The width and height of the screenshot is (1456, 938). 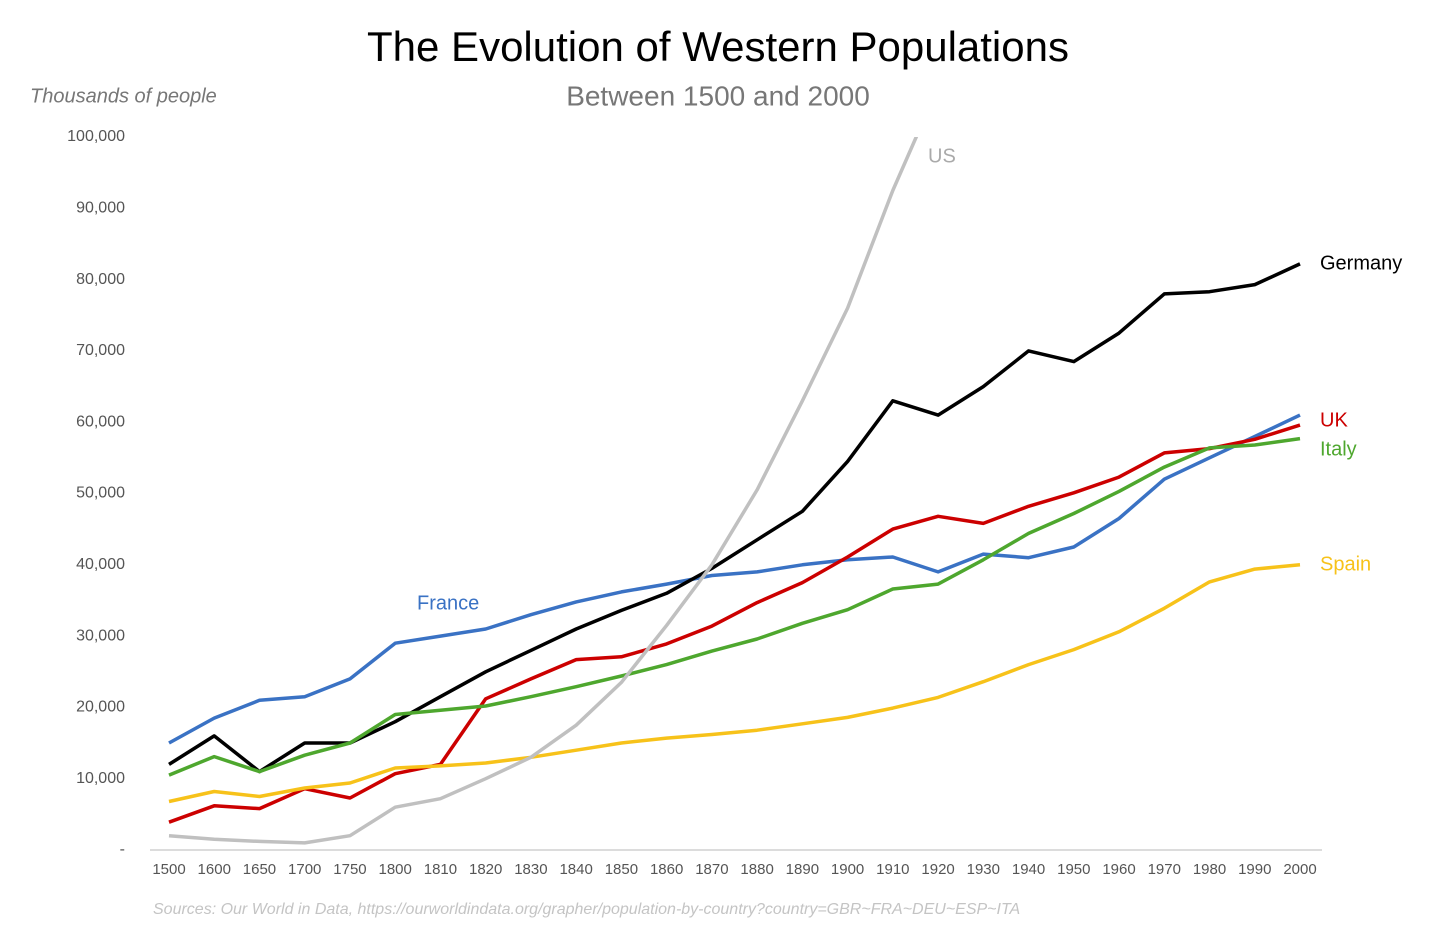 What do you see at coordinates (440, 869) in the screenshot?
I see `x-tick-label: 1810` at bounding box center [440, 869].